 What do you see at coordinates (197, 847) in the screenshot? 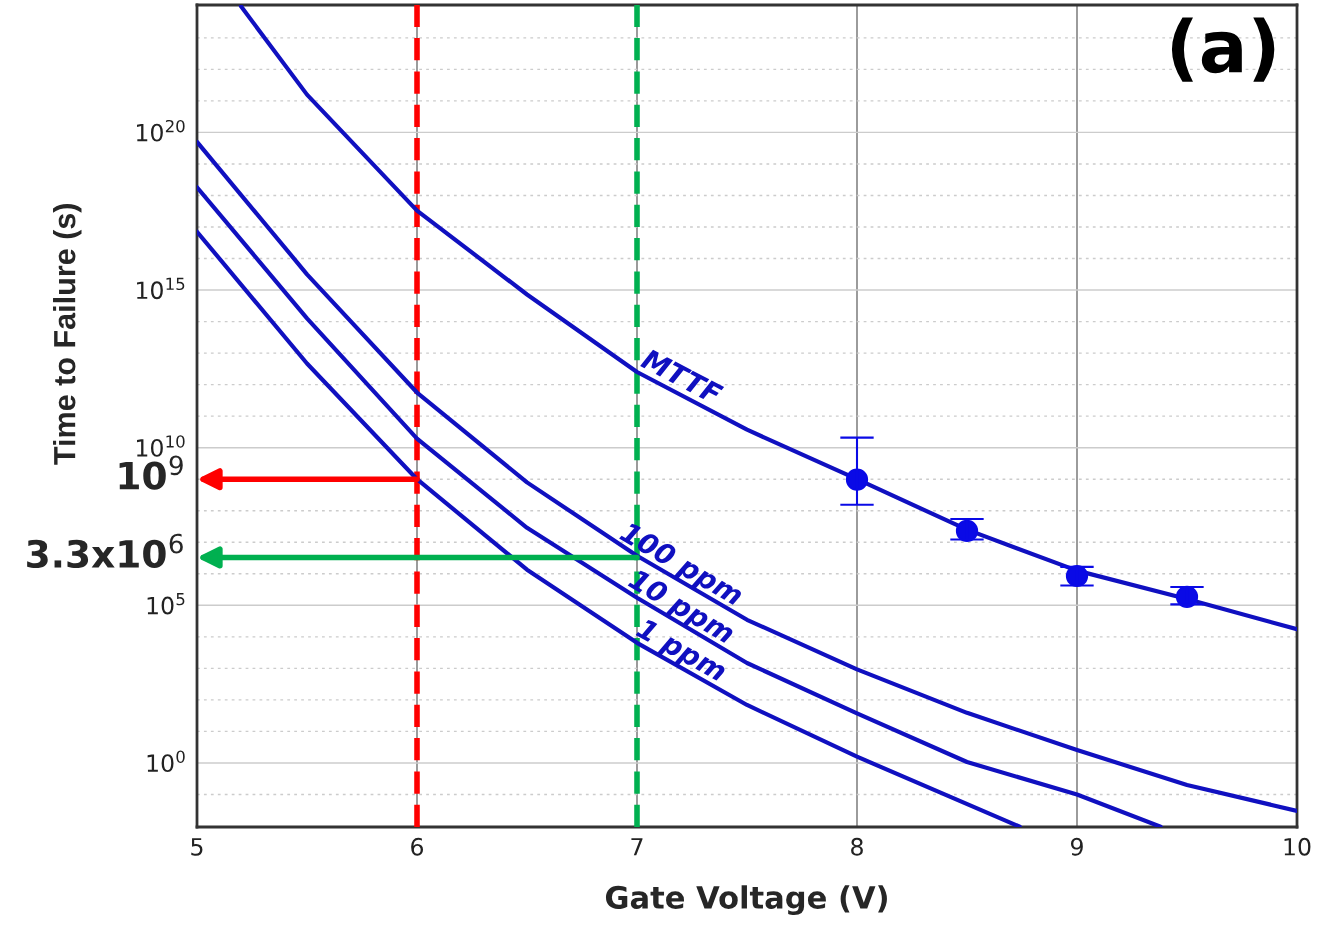
I see `x-tick-label: 5` at bounding box center [197, 847].